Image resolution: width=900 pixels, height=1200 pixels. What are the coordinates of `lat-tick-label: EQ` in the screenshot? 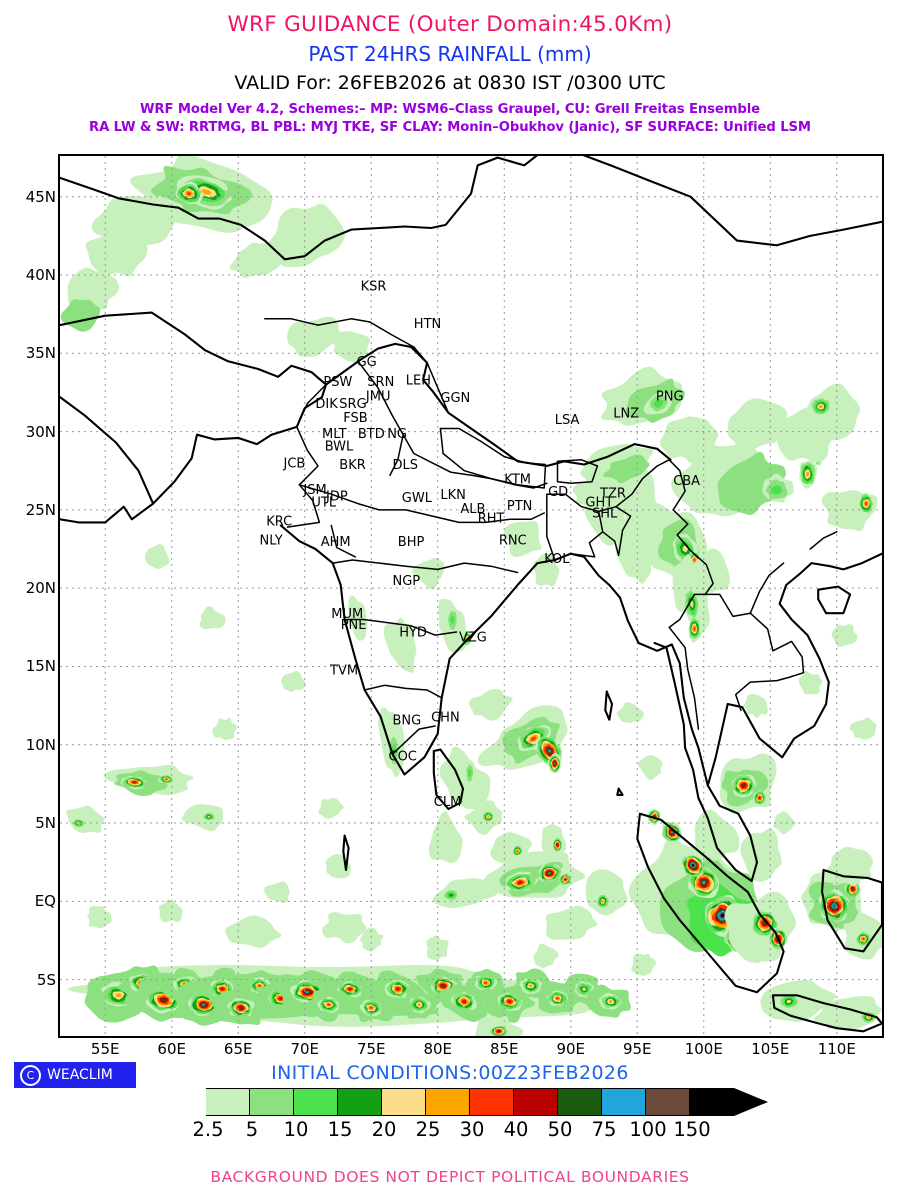 It's located at (45, 901).